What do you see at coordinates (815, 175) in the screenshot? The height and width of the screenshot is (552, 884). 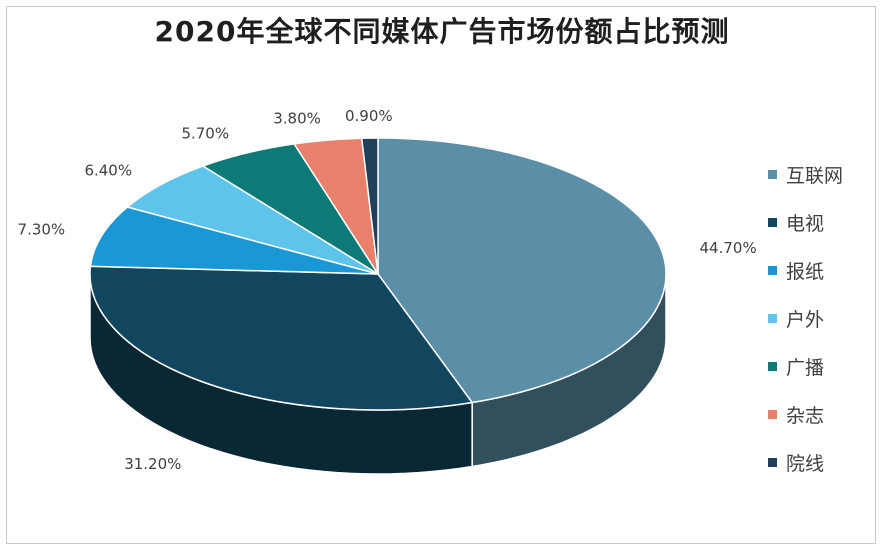 I see `legend-label: 互联网` at bounding box center [815, 175].